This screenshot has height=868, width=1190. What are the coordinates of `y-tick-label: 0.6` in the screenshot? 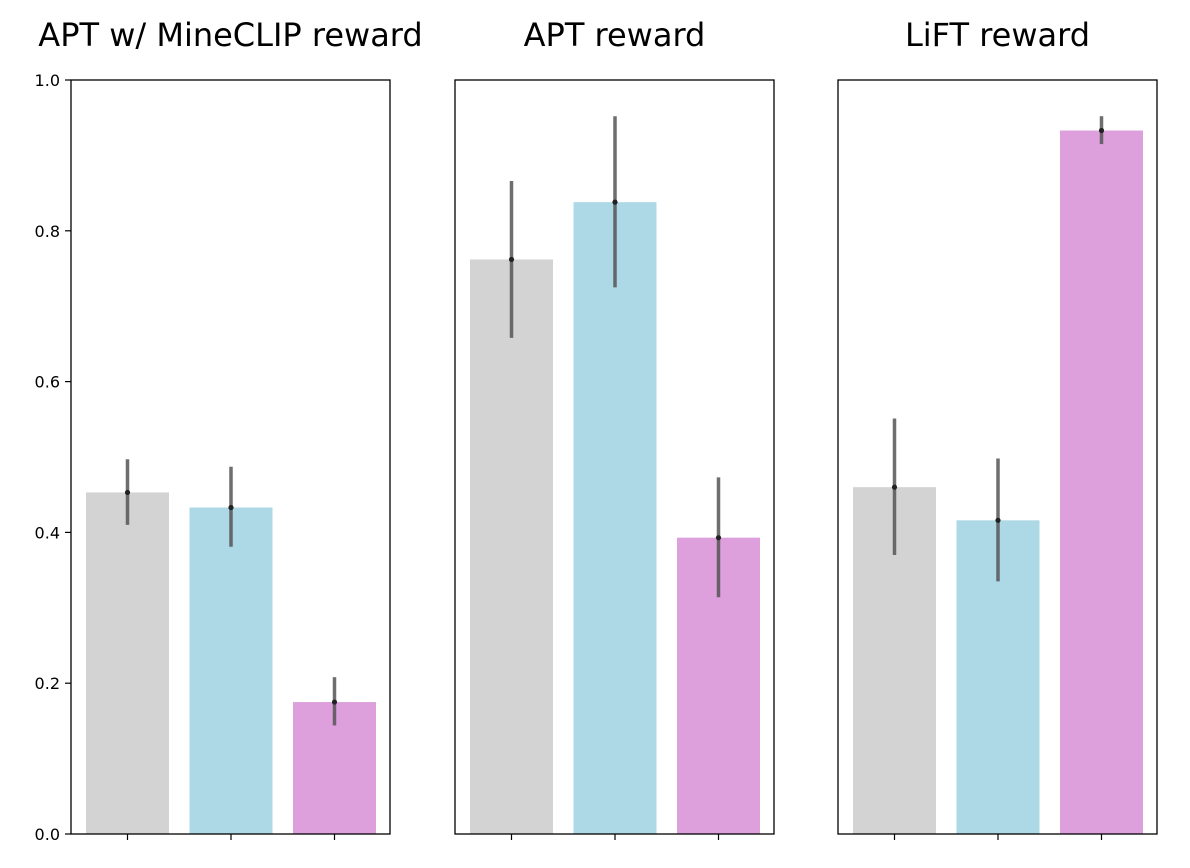 It's located at (47, 382).